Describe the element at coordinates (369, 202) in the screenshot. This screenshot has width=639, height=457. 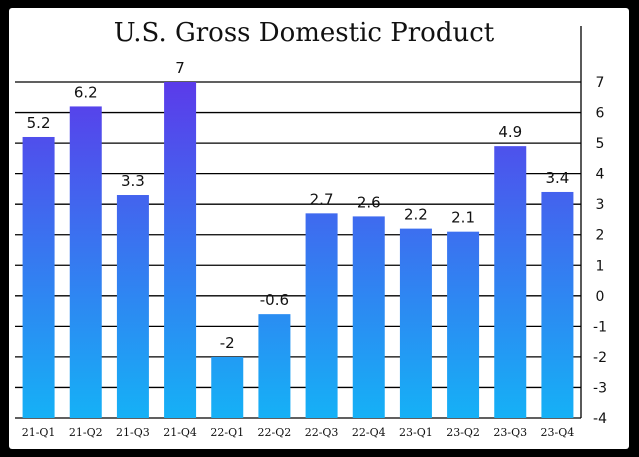
I see `bar-value-label: 2.6` at that location.